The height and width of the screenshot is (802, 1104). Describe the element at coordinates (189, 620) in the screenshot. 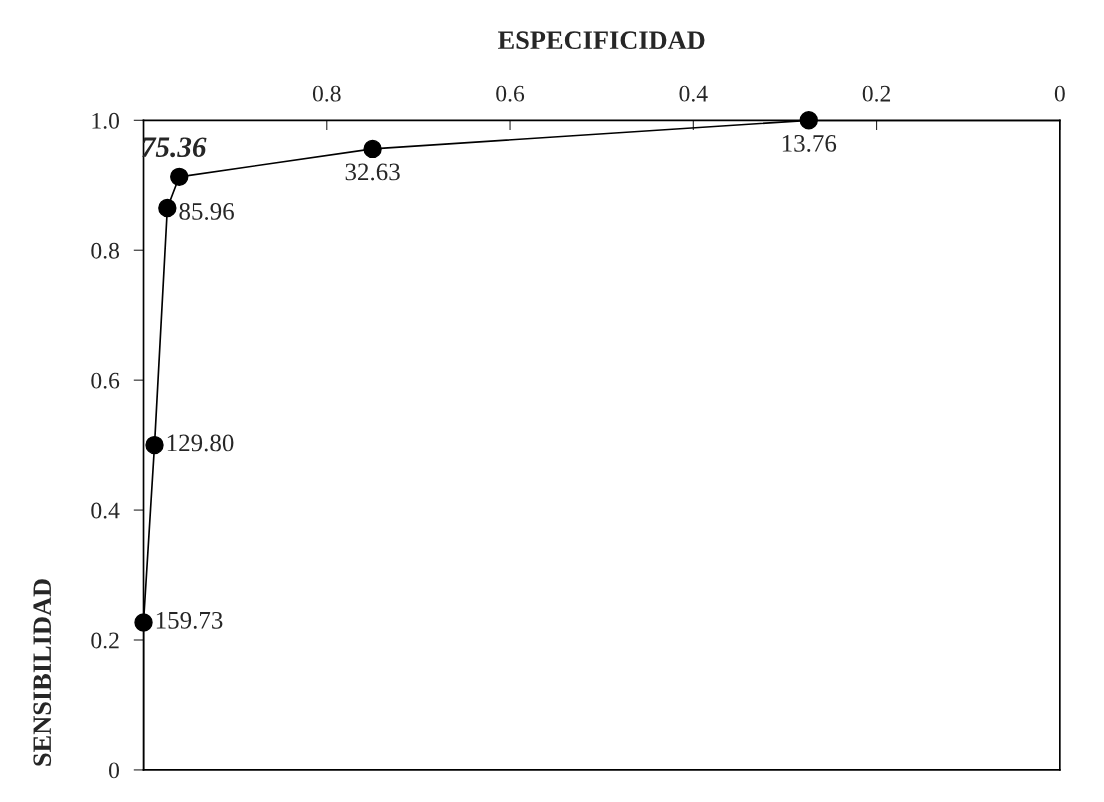

I see `annotation: 159.73` at that location.